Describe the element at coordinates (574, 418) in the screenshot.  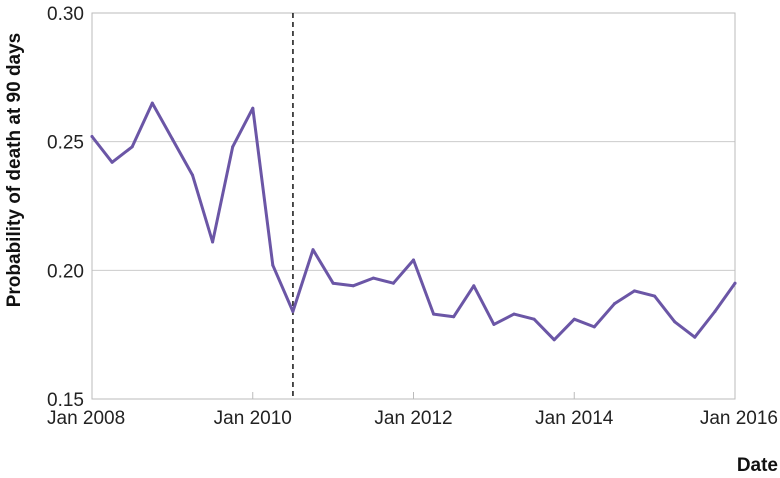
I see `x-tick-label: Jan 2014` at that location.